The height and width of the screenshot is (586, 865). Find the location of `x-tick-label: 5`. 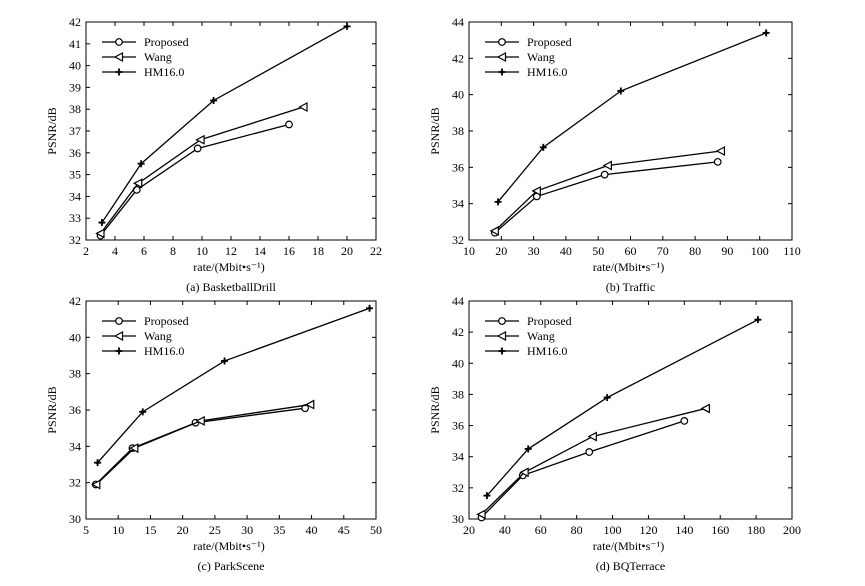

x-tick-label: 5 is located at coordinates (86, 530).